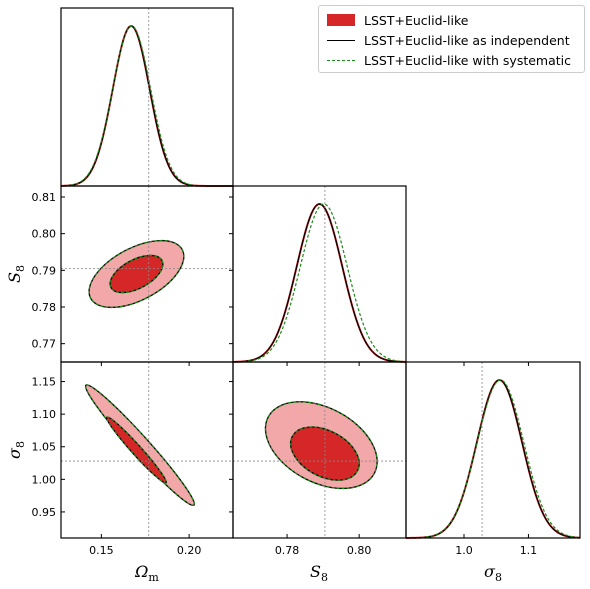 Image resolution: width=590 pixels, height=589 pixels. Describe the element at coordinates (416, 20) in the screenshot. I see `legend-label: LSST+Euclid-like` at that location.